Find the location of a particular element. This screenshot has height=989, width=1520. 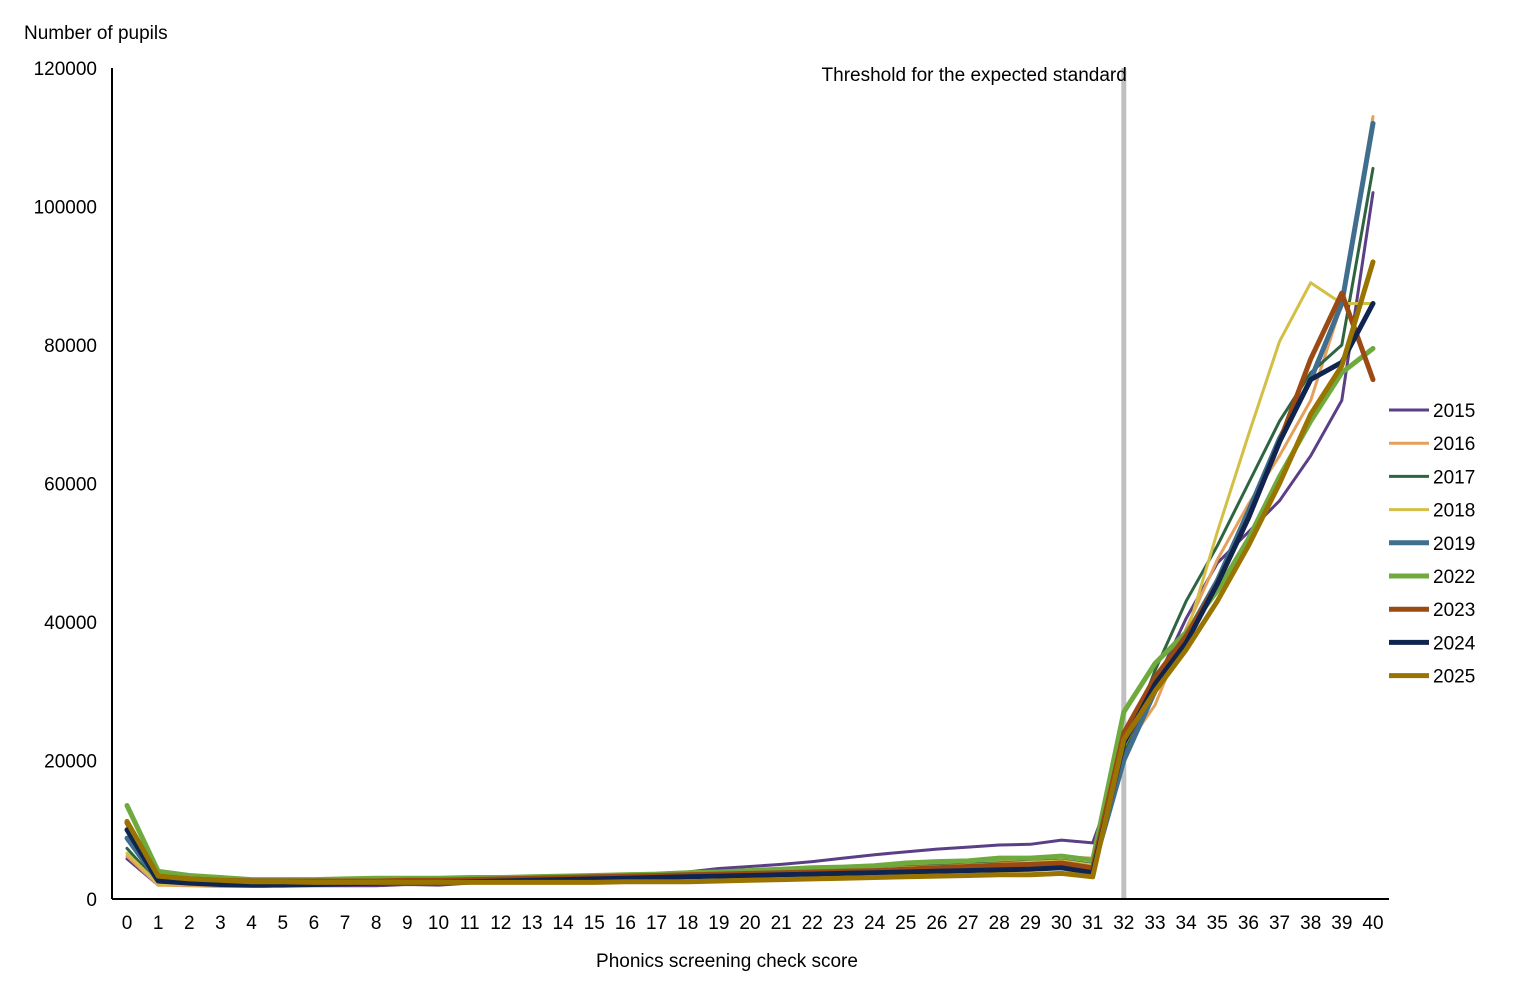

legend-label-2023: 2023 is located at coordinates (1454, 610).